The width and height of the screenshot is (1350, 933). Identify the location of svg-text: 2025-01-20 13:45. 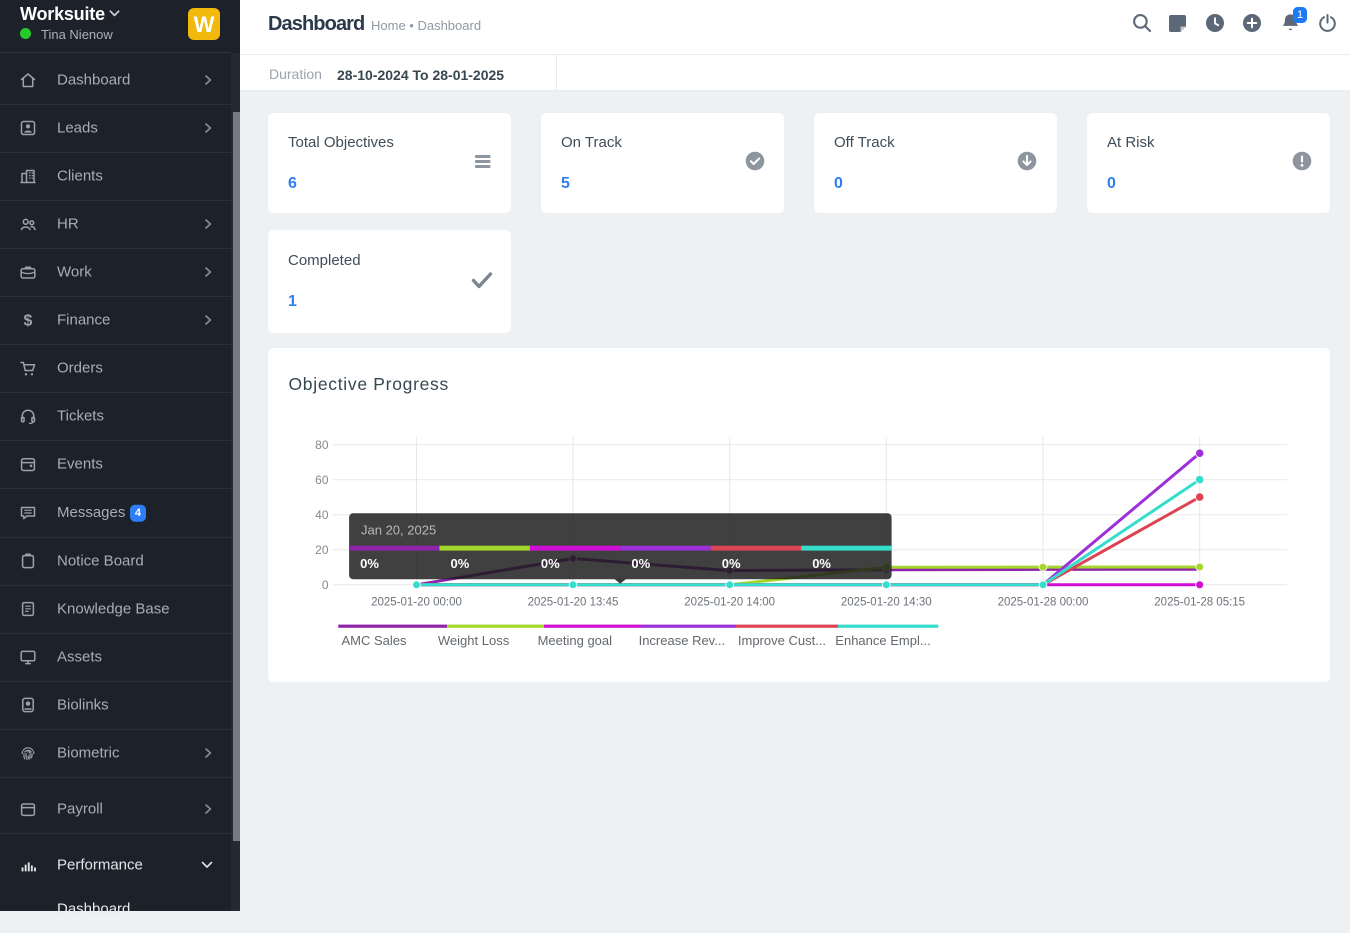
(573, 603).